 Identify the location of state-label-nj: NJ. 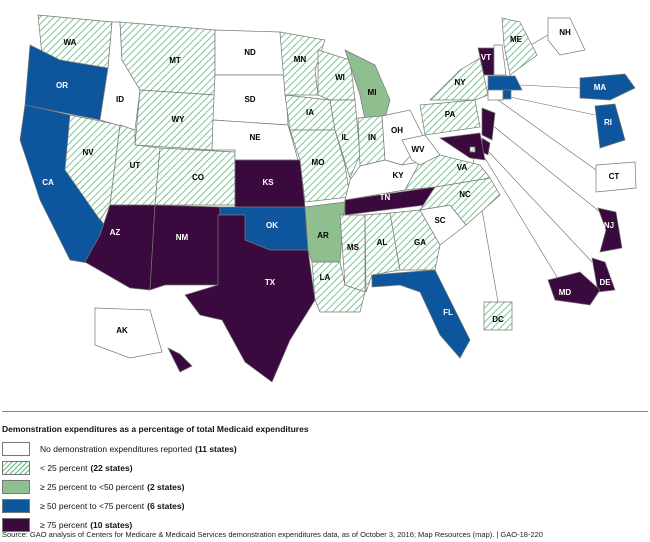
(609, 225).